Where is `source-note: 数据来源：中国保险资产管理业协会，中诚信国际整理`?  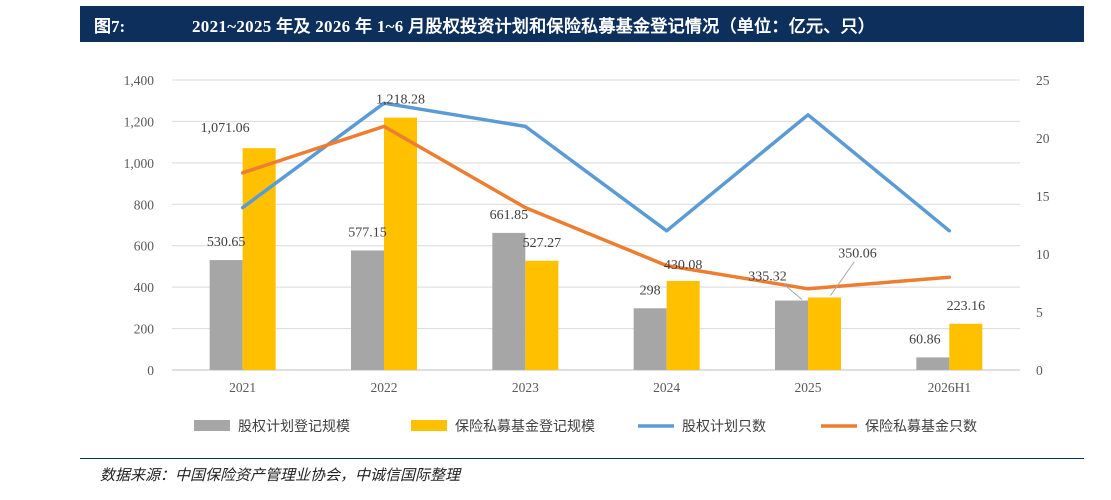 source-note: 数据来源：中国保险资产管理业协会，中诚信国际整理 is located at coordinates (280, 475).